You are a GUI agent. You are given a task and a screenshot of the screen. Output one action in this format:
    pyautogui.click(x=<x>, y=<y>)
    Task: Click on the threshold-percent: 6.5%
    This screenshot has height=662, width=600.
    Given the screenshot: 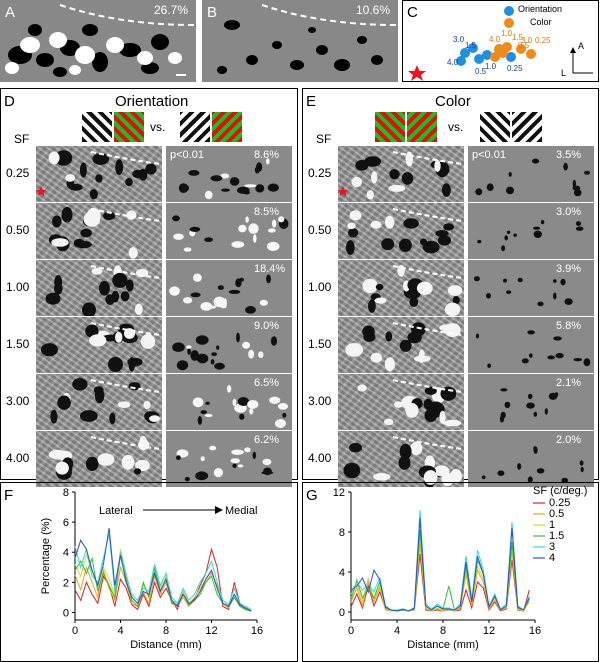 What is the action you would take?
    pyautogui.click(x=267, y=383)
    